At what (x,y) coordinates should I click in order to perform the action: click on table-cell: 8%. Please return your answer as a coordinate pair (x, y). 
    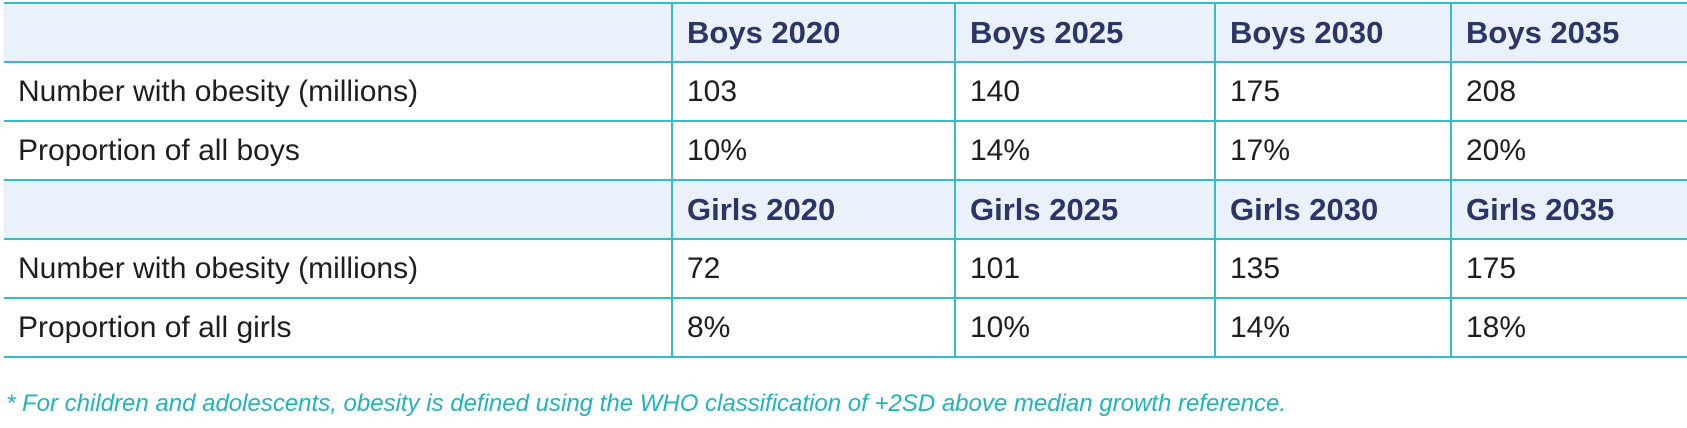
    Looking at the image, I should click on (813, 328).